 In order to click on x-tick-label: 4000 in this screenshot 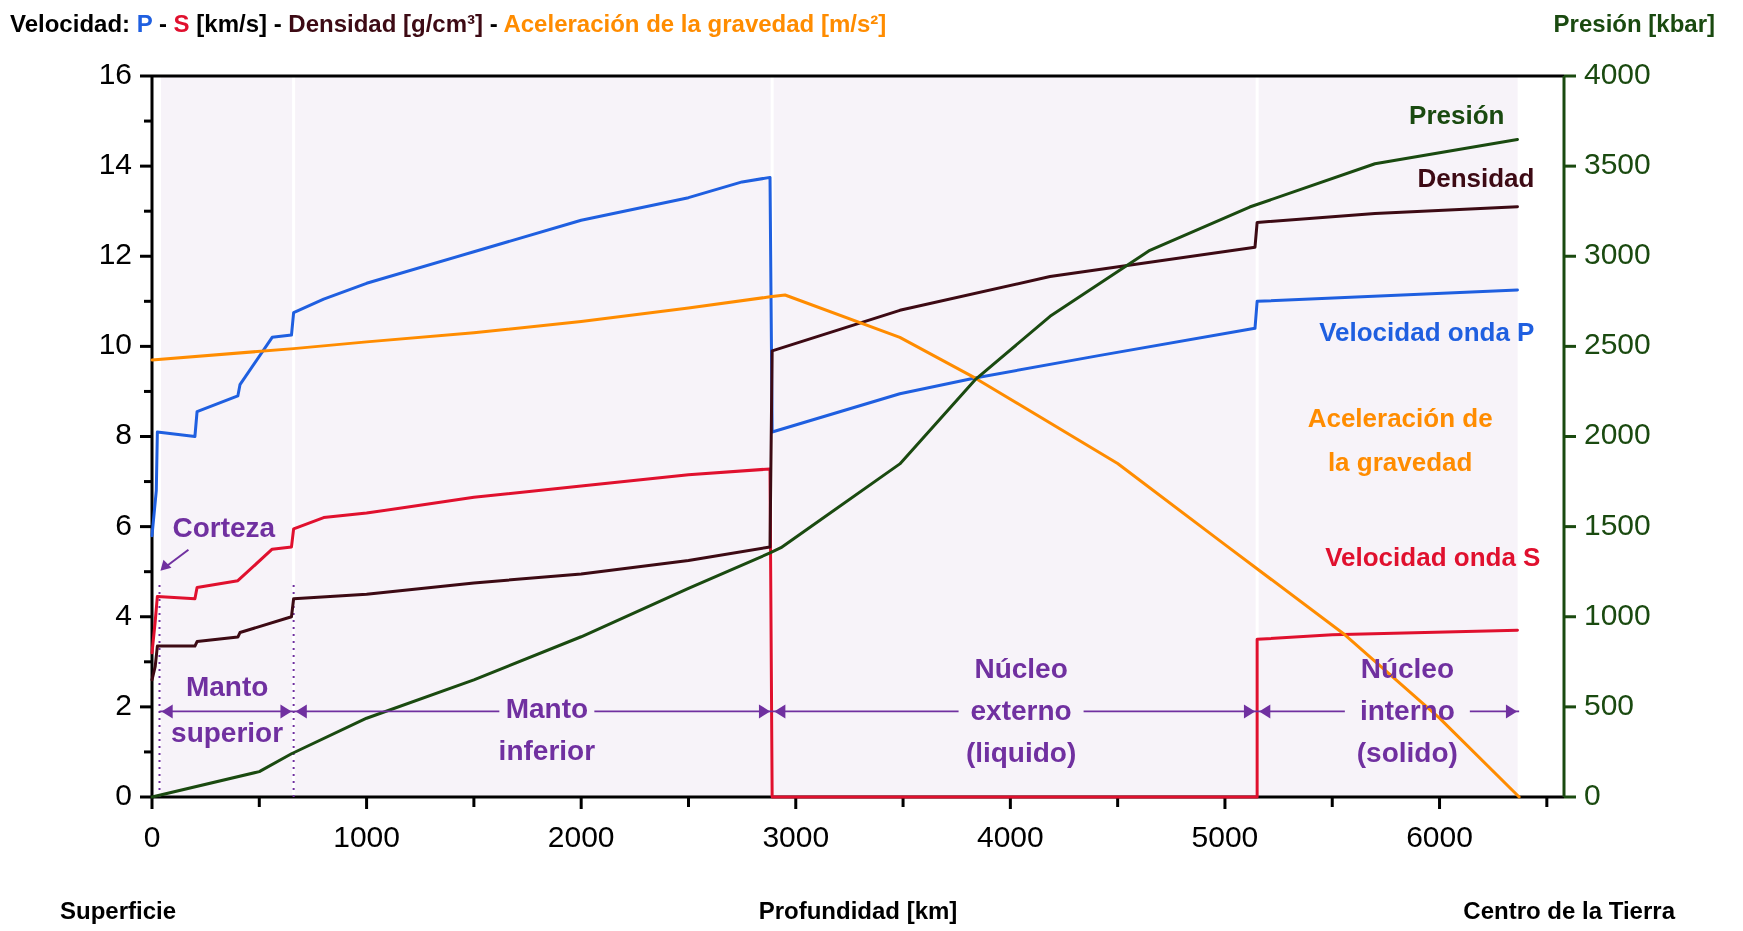, I will do `click(1010, 836)`.